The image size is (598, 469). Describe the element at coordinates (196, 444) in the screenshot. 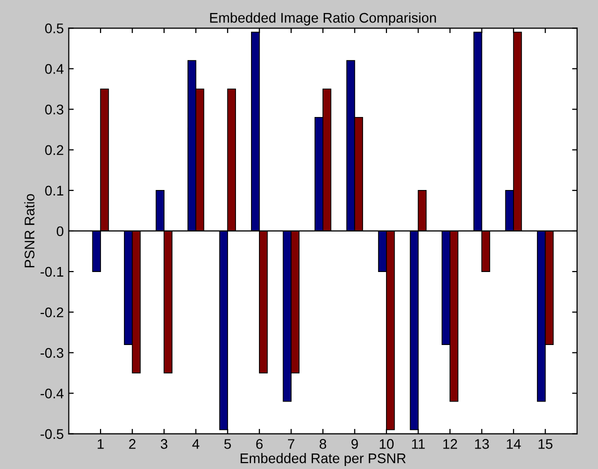

I see `x-tick-label: 4` at that location.